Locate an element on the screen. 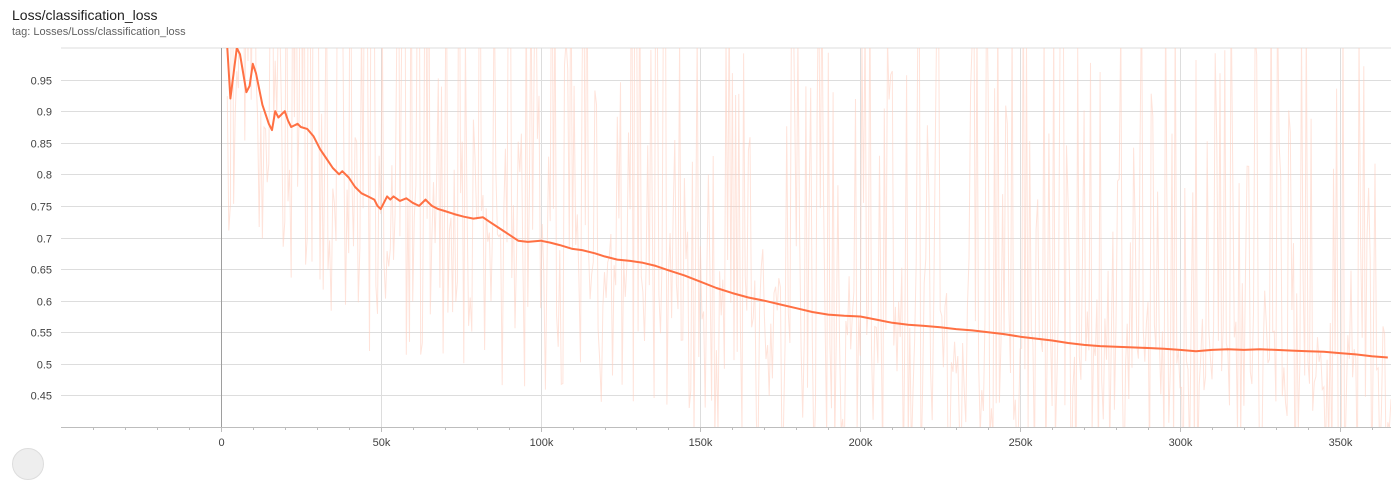 This screenshot has height=480, width=1392. y-axis: 0.45 0.5 0.55 0.6 0.65 0.7 0.75 0.8 0.85 0.9 0.95 is located at coordinates (41, 239).